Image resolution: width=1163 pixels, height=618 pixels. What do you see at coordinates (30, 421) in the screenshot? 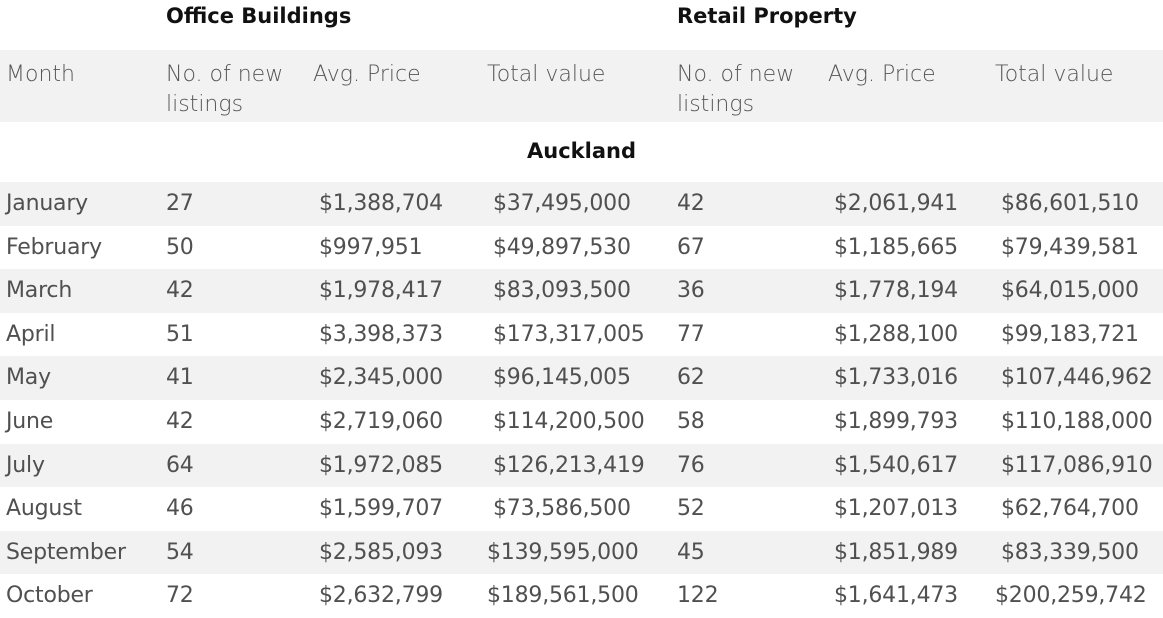
I see `month-cell: June` at bounding box center [30, 421].